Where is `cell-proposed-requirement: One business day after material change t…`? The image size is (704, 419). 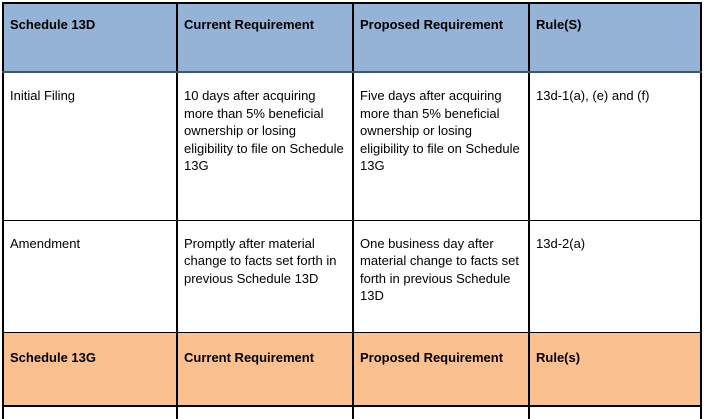
cell-proposed-requirement: One business day after material change t… is located at coordinates (441, 276).